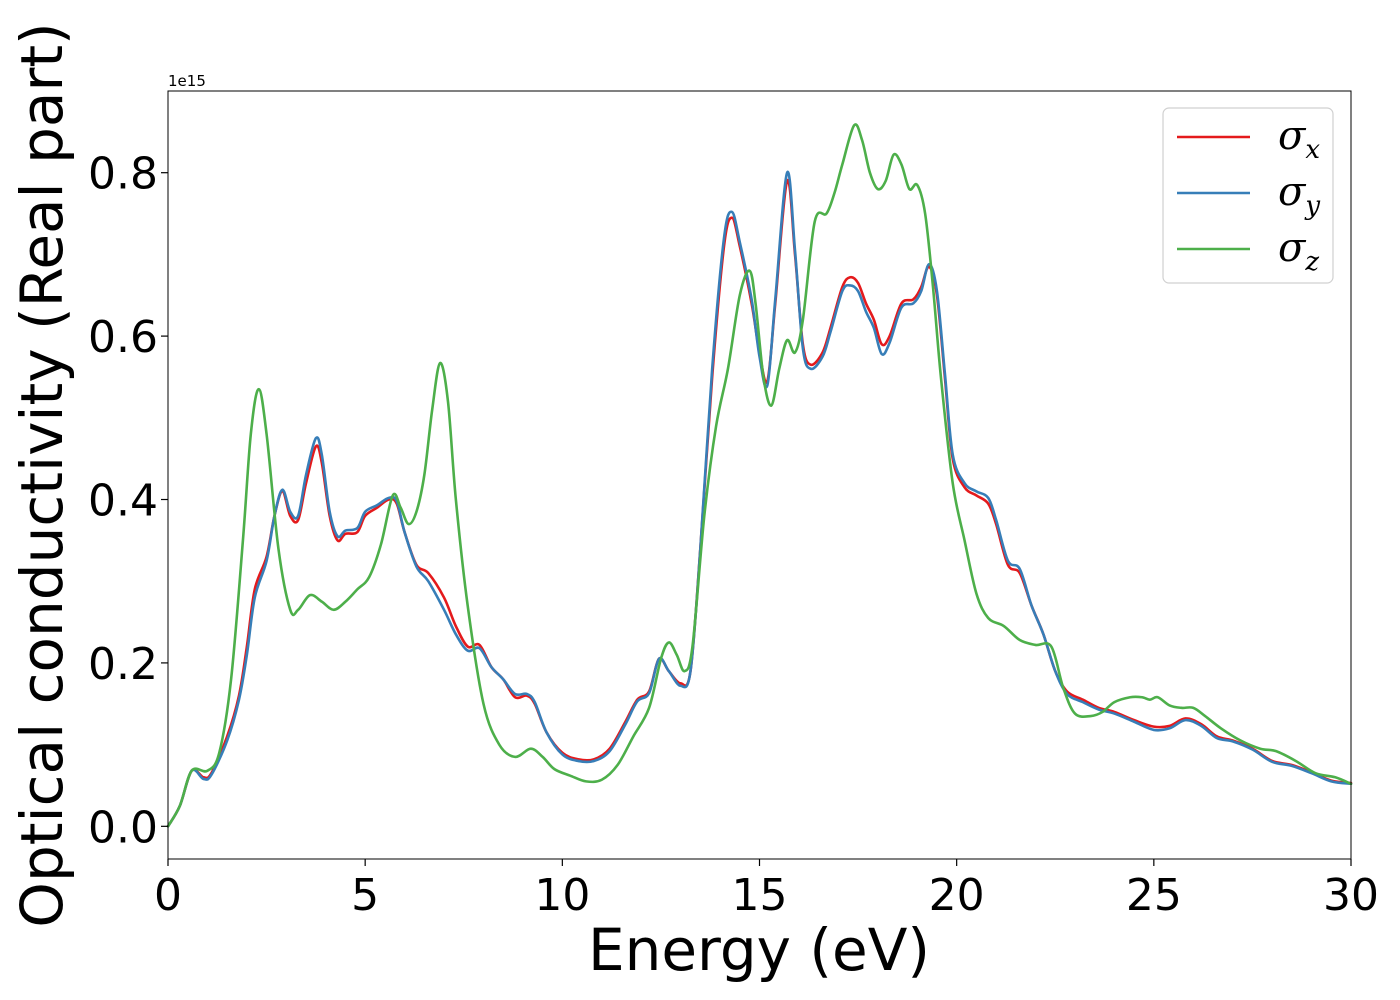  What do you see at coordinates (187, 81) in the screenshot?
I see `y-offset-text: 1e15` at bounding box center [187, 81].